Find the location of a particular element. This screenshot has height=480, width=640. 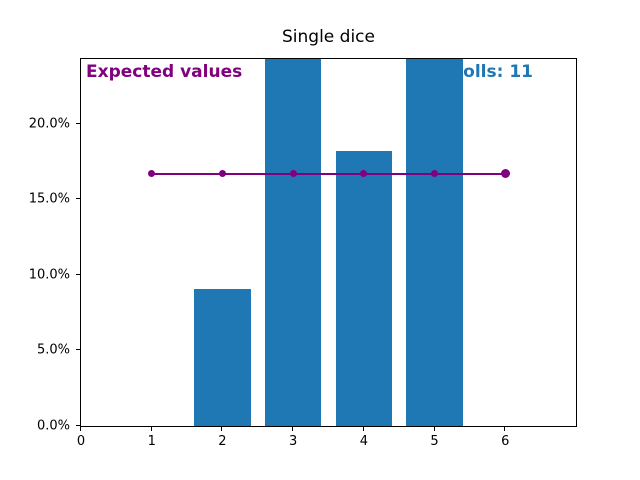

chart-title: Single dice is located at coordinates (328, 37).